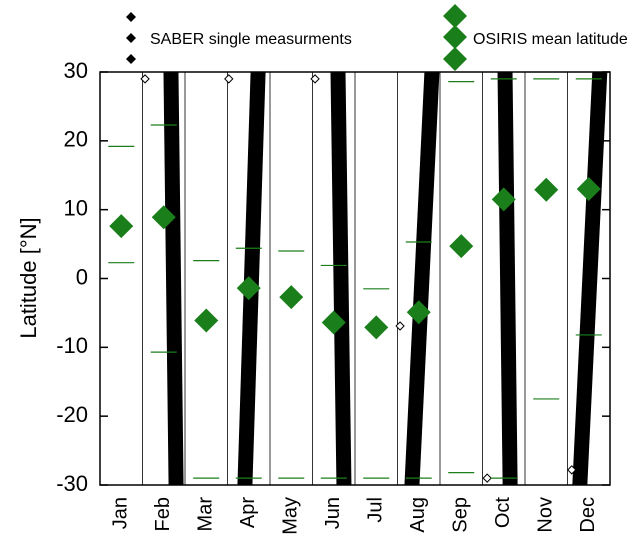 This screenshot has height=553, width=643. What do you see at coordinates (72, 345) in the screenshot?
I see `y-tick-label: -10` at bounding box center [72, 345].